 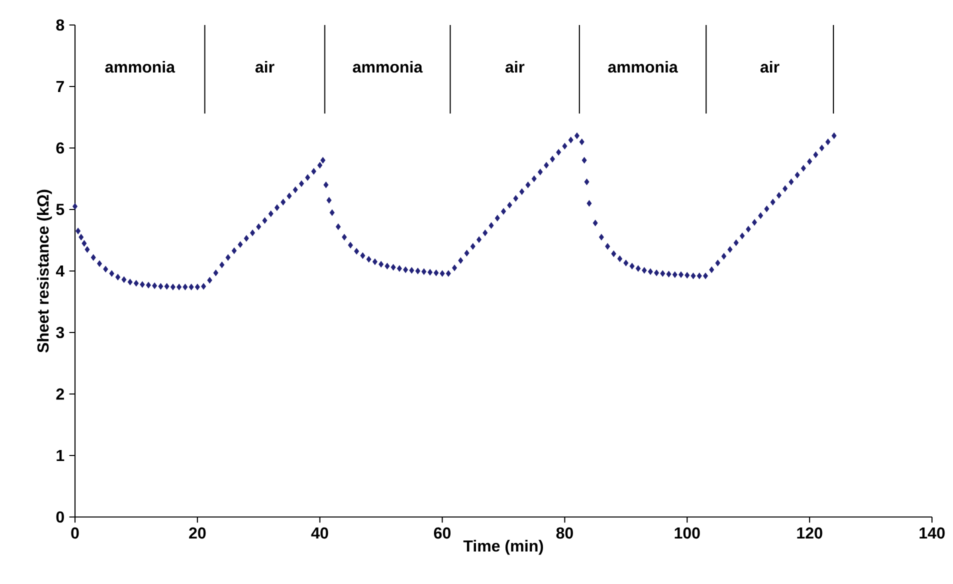 What do you see at coordinates (319, 533) in the screenshot?
I see `x-tick-label: 40` at bounding box center [319, 533].